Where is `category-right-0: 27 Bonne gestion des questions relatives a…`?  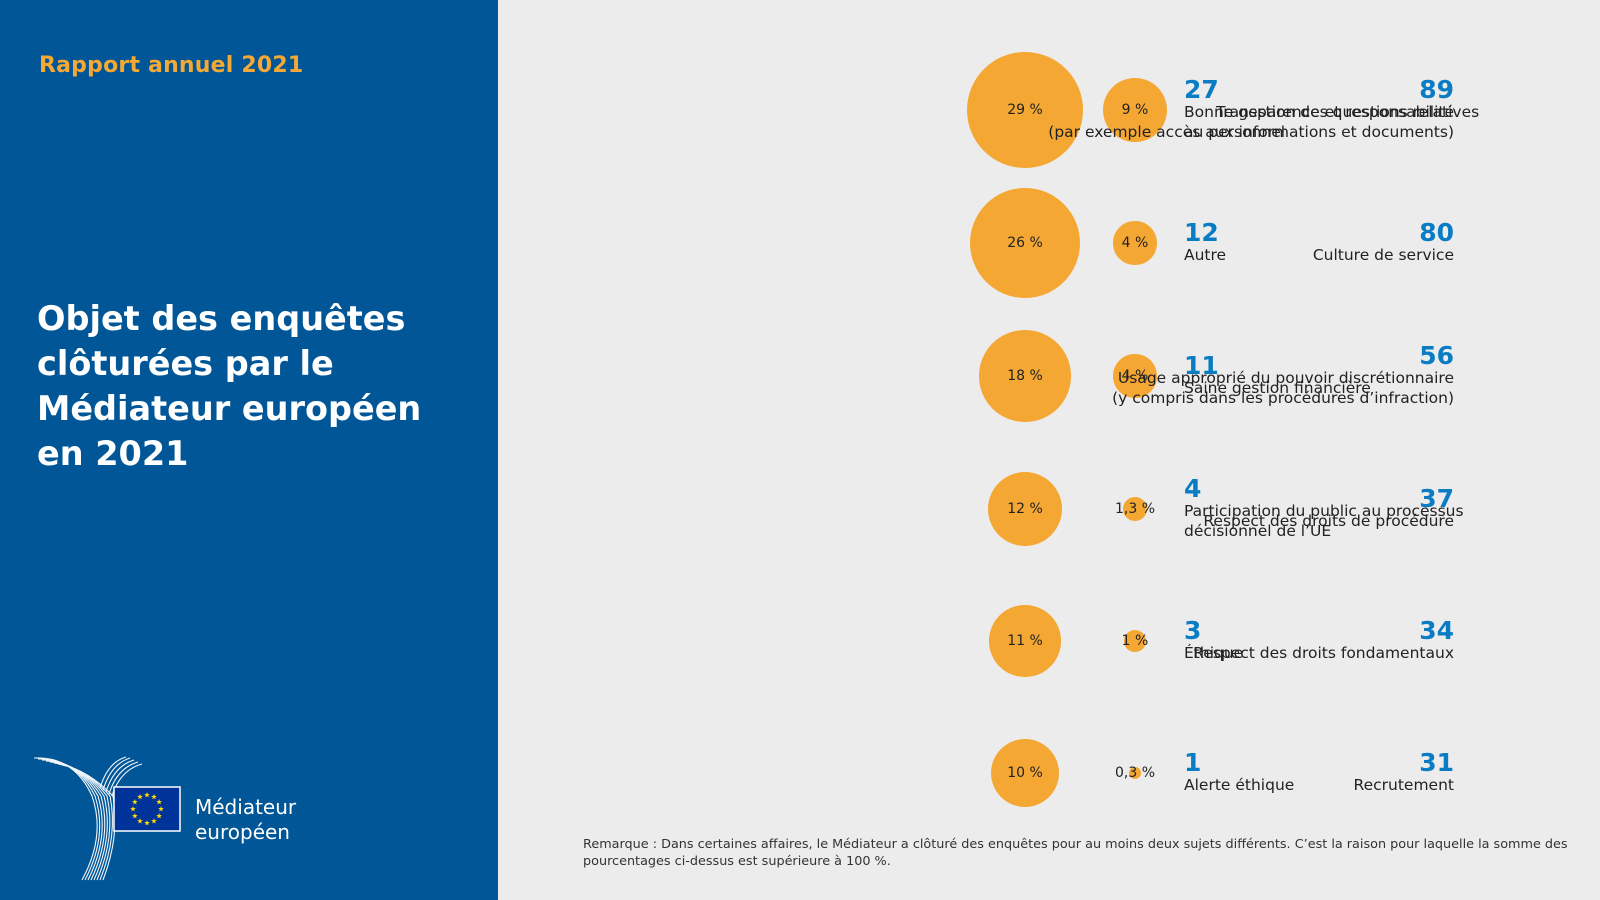
category-right-0: 27 Bonne gestion des questions relatives a… is located at coordinates (1384, 116).